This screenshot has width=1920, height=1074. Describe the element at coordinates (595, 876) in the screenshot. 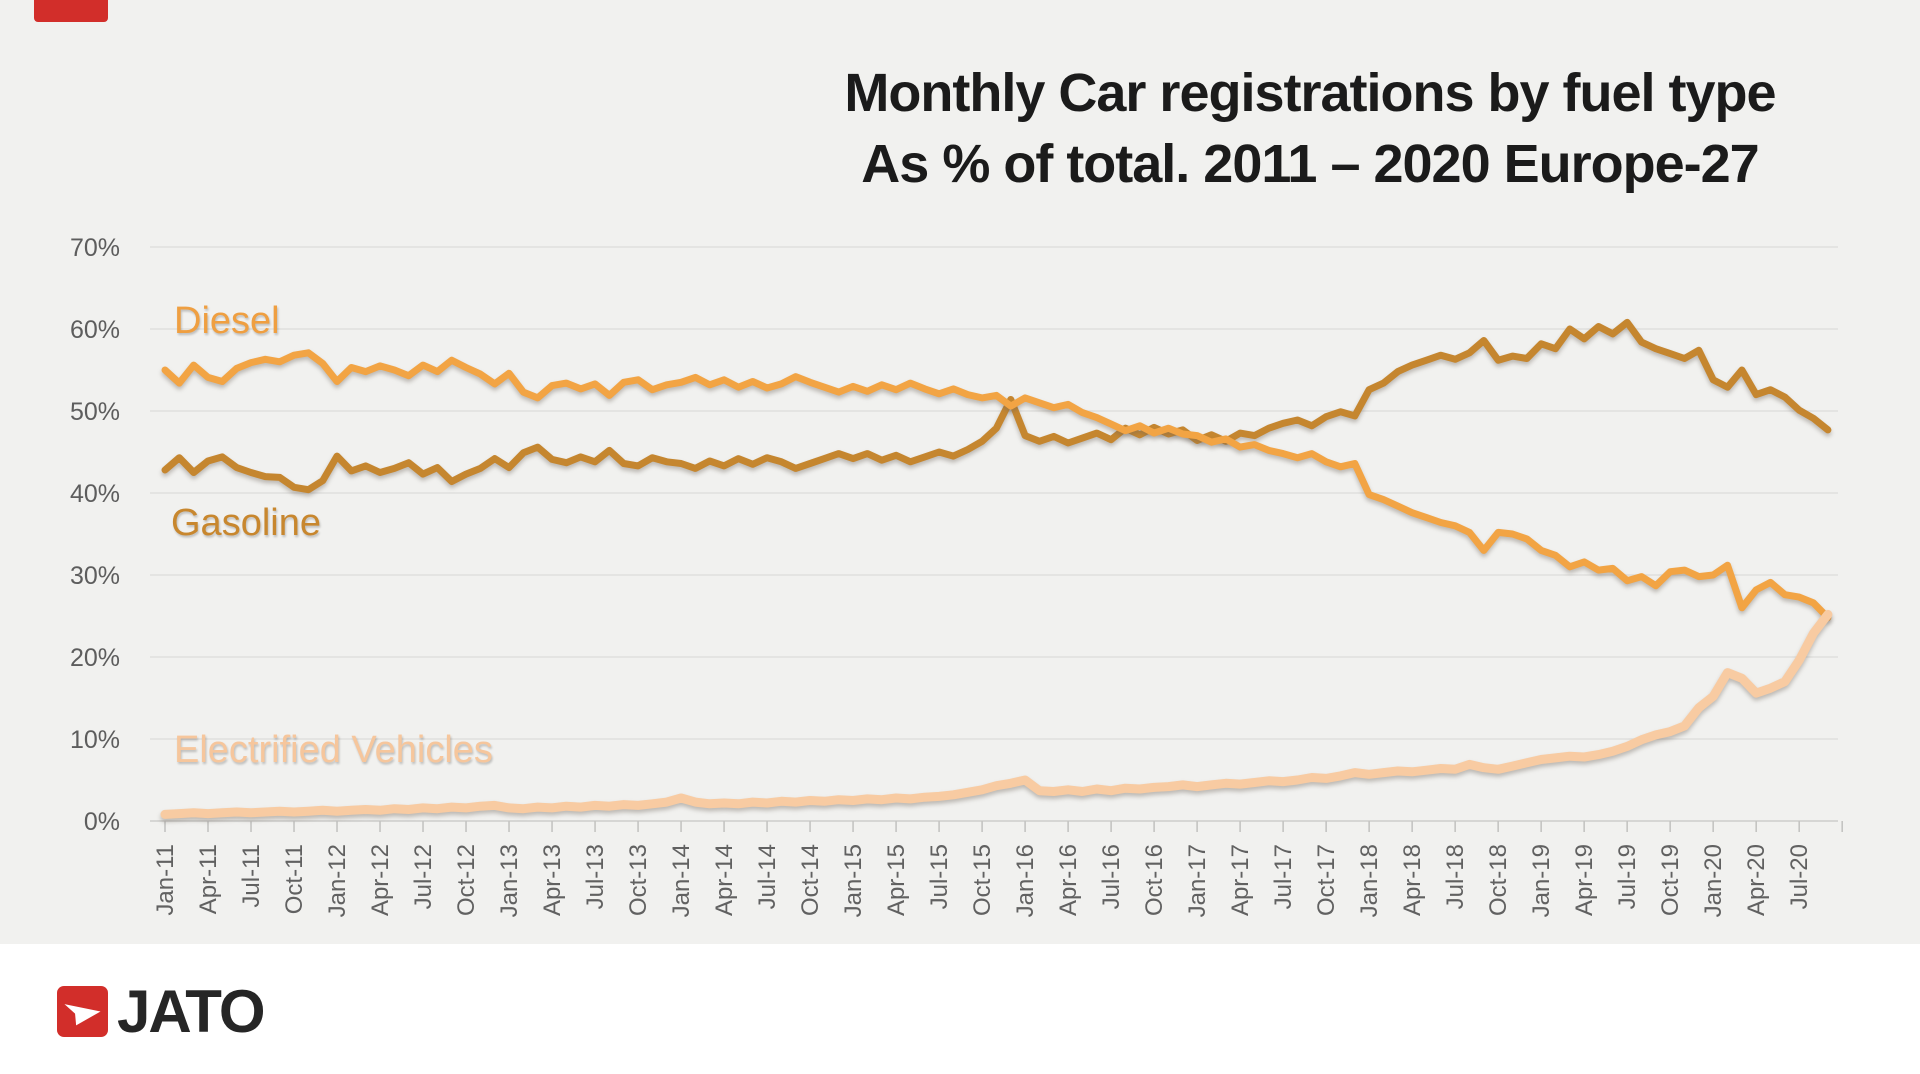

I see `x-axis-tick-label: Jul-13` at that location.